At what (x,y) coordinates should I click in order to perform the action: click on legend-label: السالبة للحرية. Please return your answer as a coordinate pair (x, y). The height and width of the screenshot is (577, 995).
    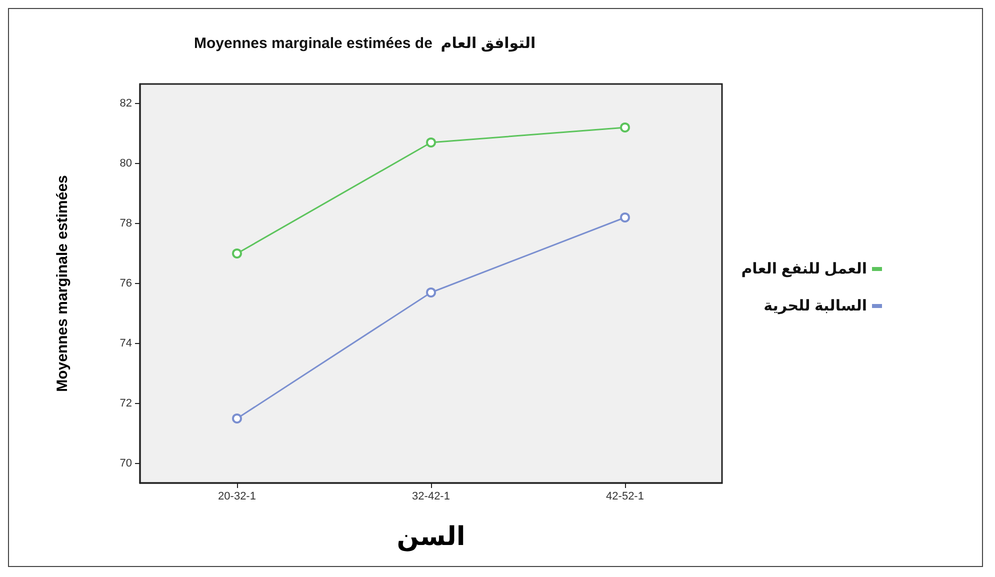
    Looking at the image, I should click on (815, 306).